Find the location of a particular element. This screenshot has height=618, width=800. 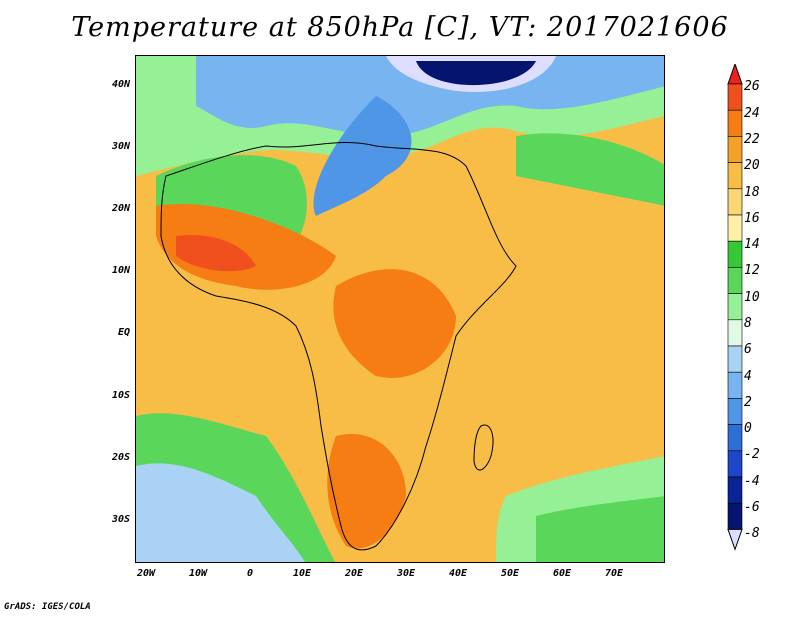

colorbar-label: 16 is located at coordinates (752, 218).